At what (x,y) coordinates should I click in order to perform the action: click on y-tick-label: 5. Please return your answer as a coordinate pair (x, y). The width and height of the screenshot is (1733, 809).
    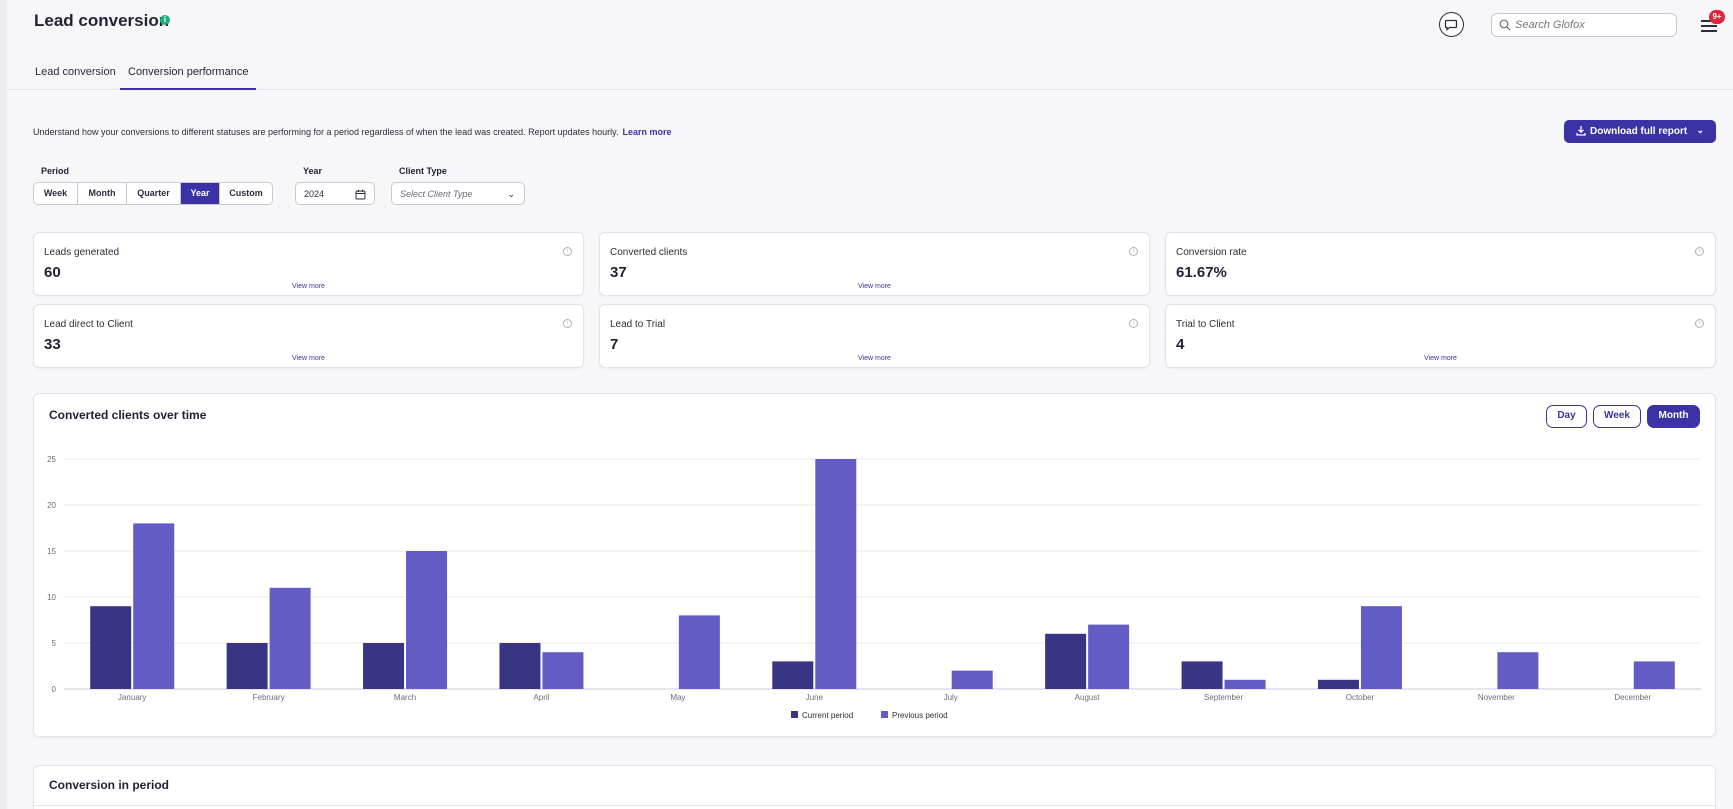
    Looking at the image, I should click on (54, 643).